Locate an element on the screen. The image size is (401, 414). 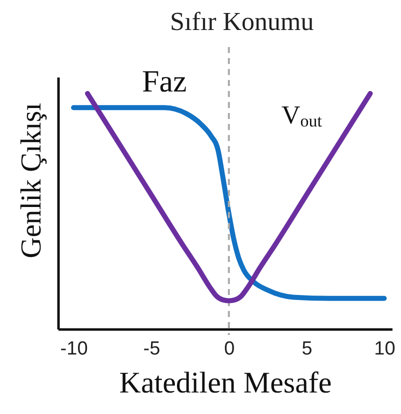
x-axis-title: Katedilen Mesafe is located at coordinates (225, 383).